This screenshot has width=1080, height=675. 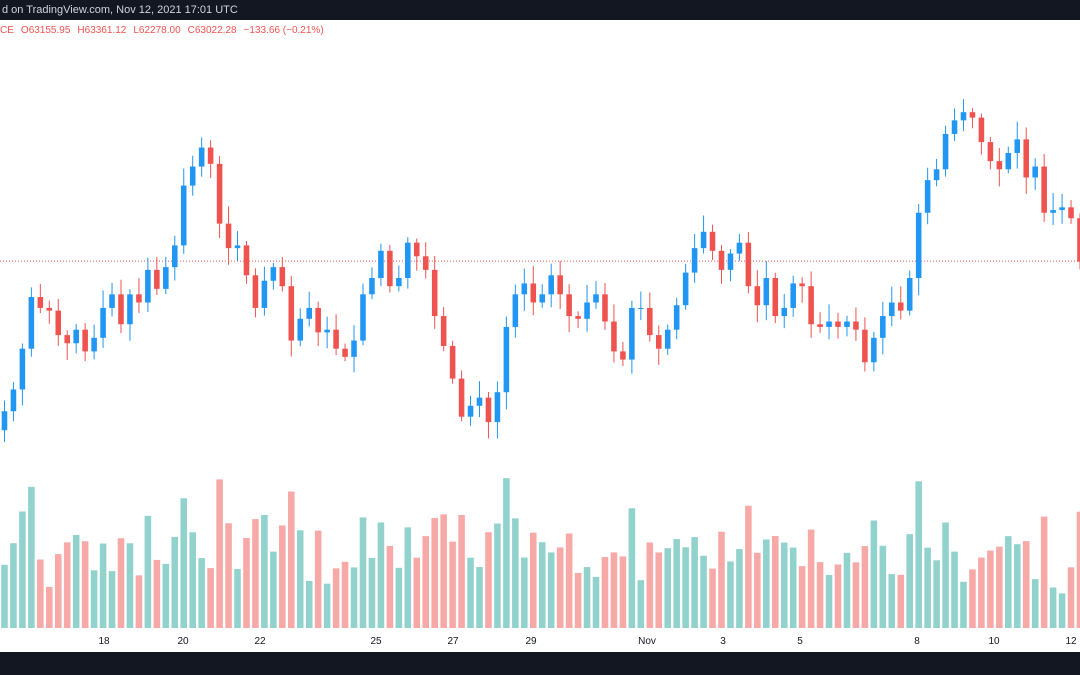 I want to click on high-label: H, so click(x=81, y=30).